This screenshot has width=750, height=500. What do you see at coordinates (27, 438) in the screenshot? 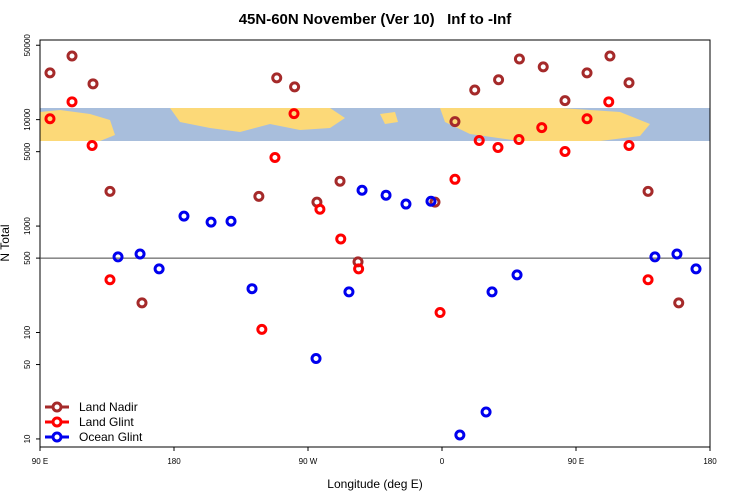
I see `y-tick-label: 10` at bounding box center [27, 438].